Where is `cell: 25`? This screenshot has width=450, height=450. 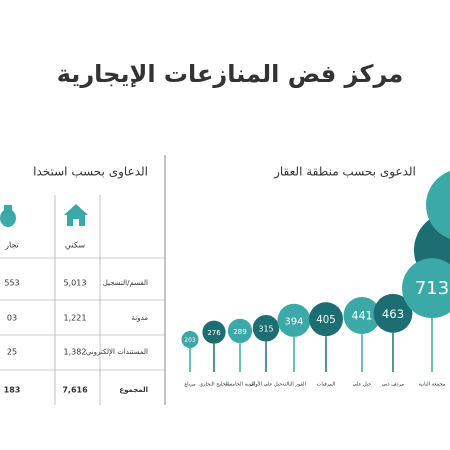
cell: 25 is located at coordinates (12, 352).